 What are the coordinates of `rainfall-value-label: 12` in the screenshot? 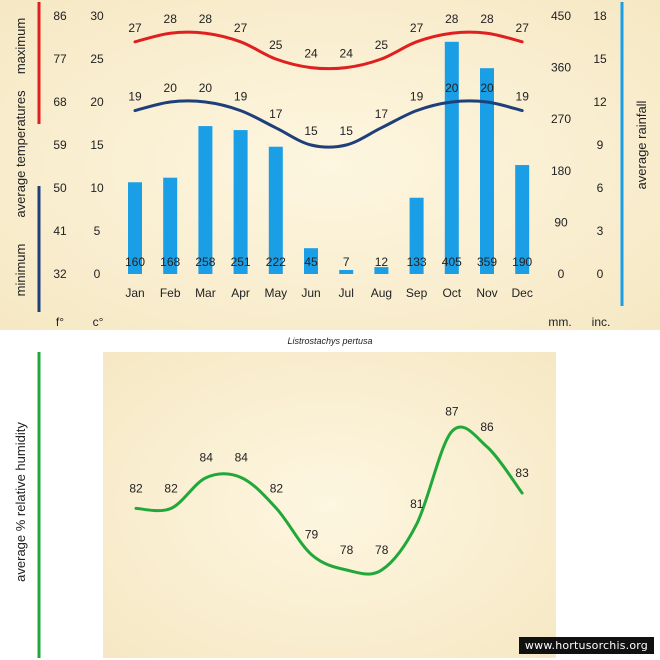 It's located at (382, 262).